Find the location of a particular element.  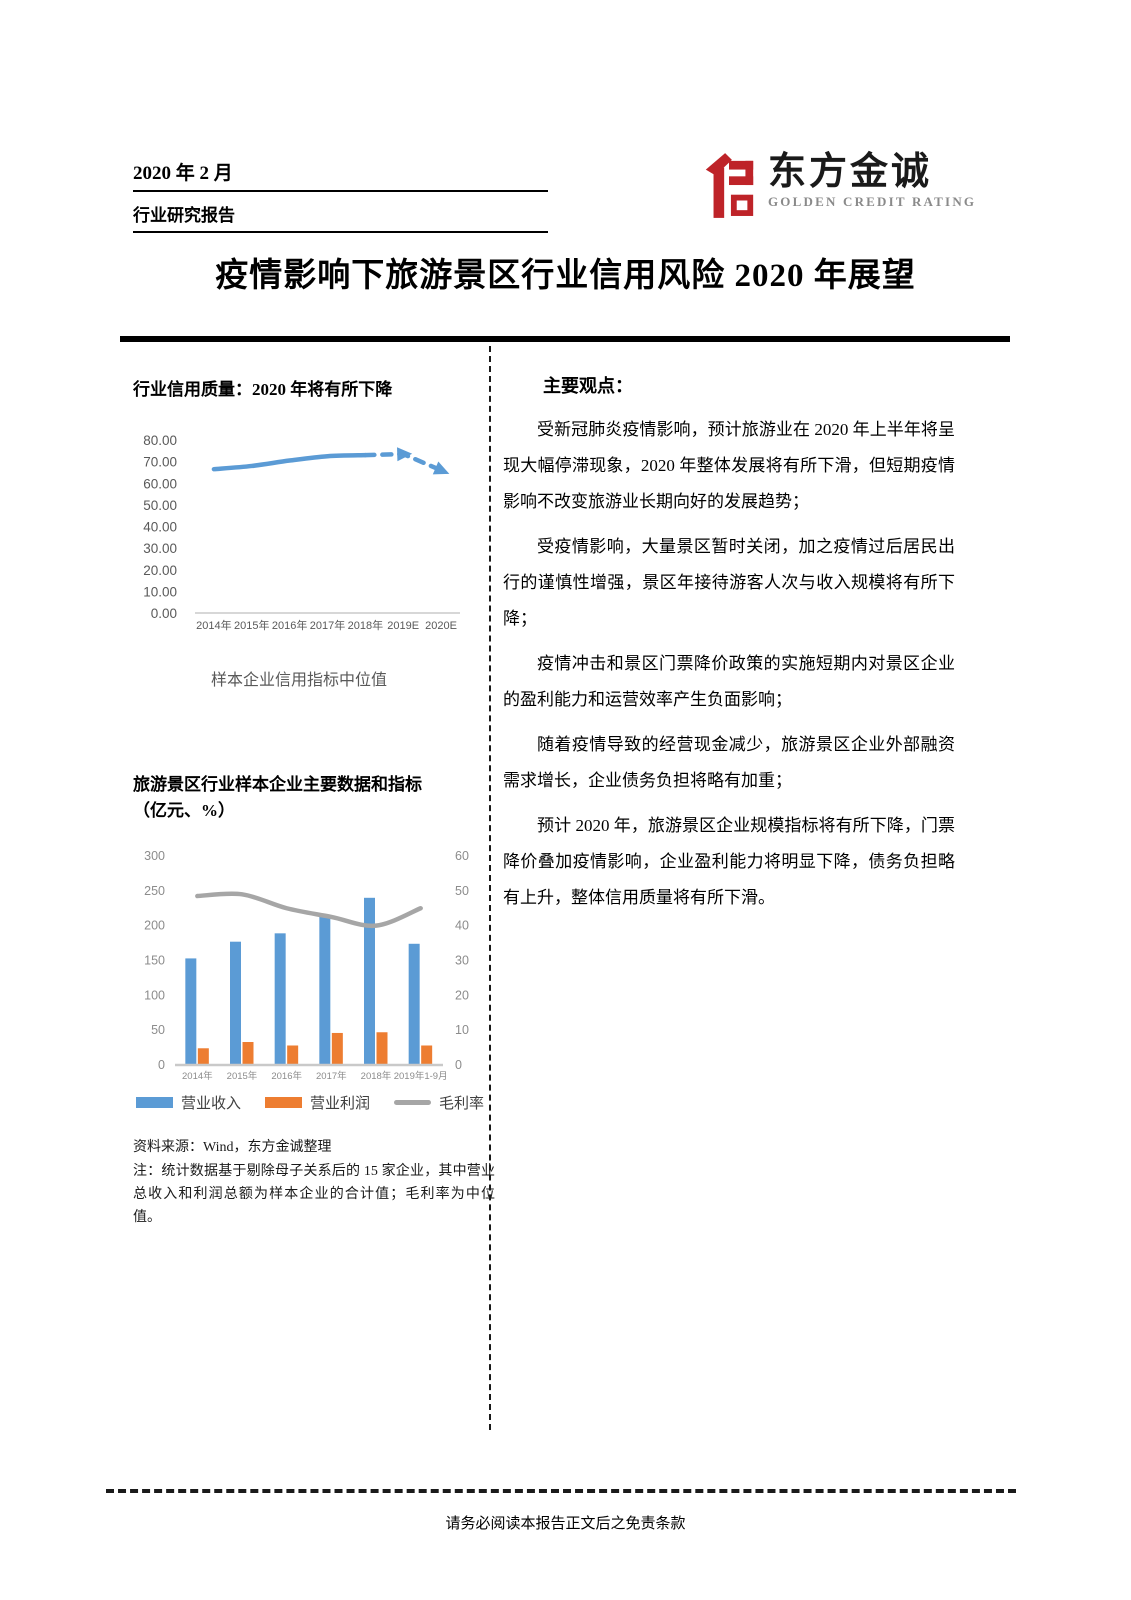

svg-text: 70.00 is located at coordinates (160, 462).